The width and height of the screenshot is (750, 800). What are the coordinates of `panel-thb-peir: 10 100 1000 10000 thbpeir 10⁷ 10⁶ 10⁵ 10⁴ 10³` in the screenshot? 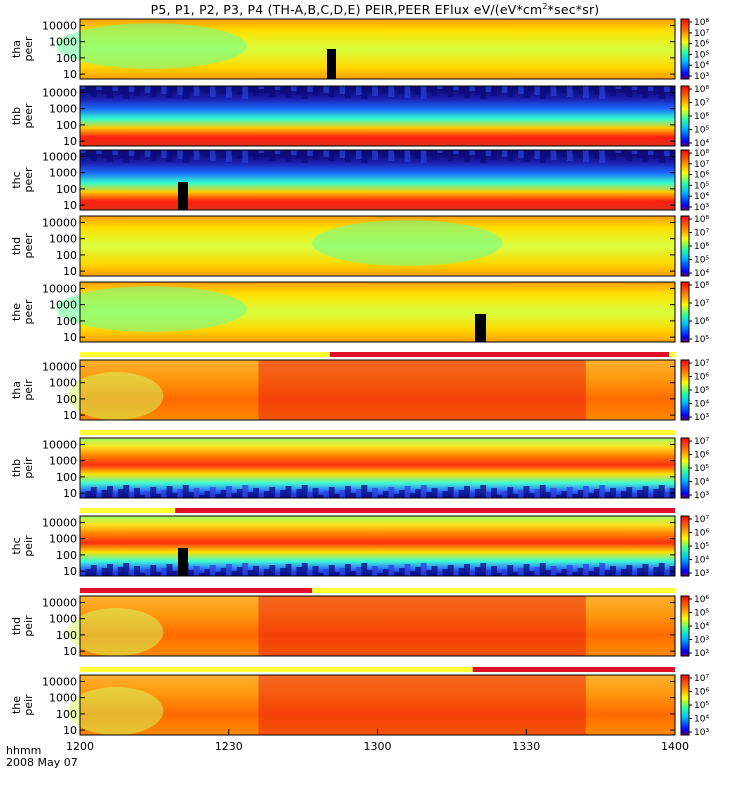 It's located at (359, 469).